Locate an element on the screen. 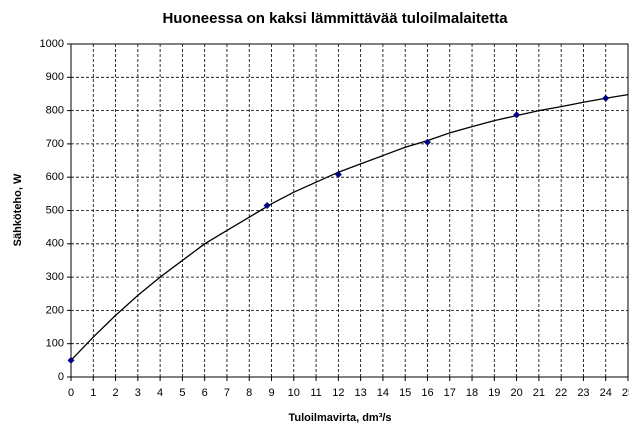 The width and height of the screenshot is (629, 426). x-tick-label: 19 is located at coordinates (494, 393).